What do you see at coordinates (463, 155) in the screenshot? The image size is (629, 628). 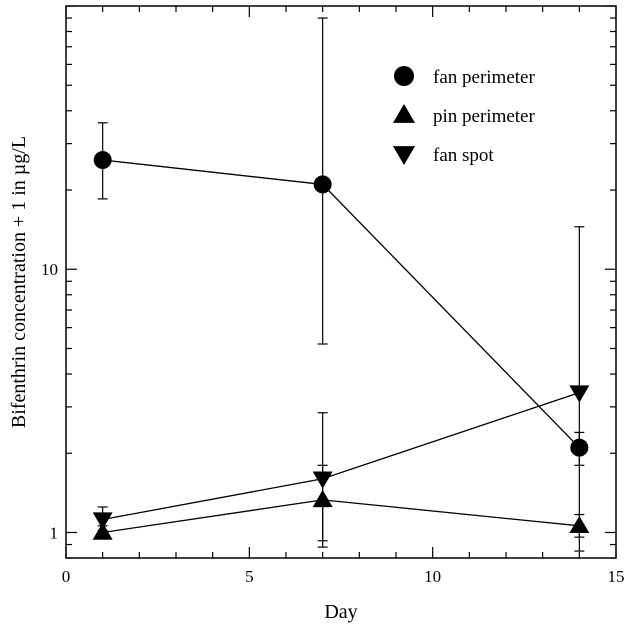 I see `legend-label: fan spot` at bounding box center [463, 155].